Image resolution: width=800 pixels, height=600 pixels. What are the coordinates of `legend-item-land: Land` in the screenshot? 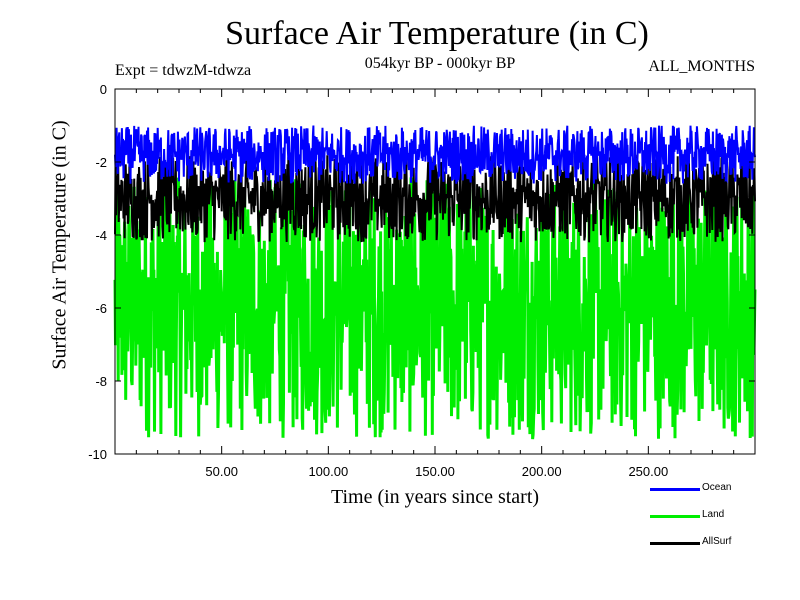 It's located at (715, 520).